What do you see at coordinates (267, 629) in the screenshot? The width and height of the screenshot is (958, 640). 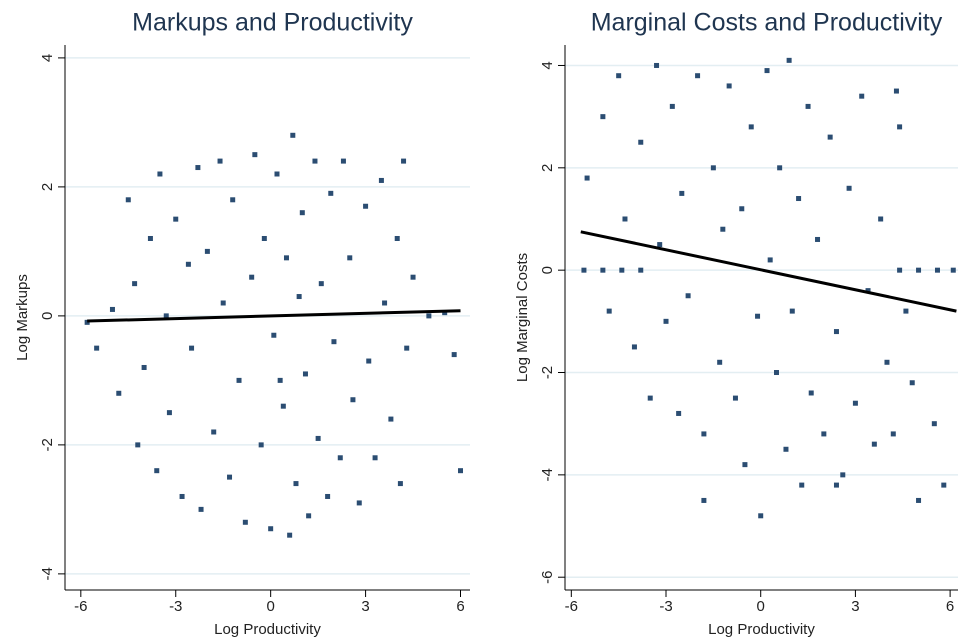 I see `x-axis-label: Log Productivity` at bounding box center [267, 629].